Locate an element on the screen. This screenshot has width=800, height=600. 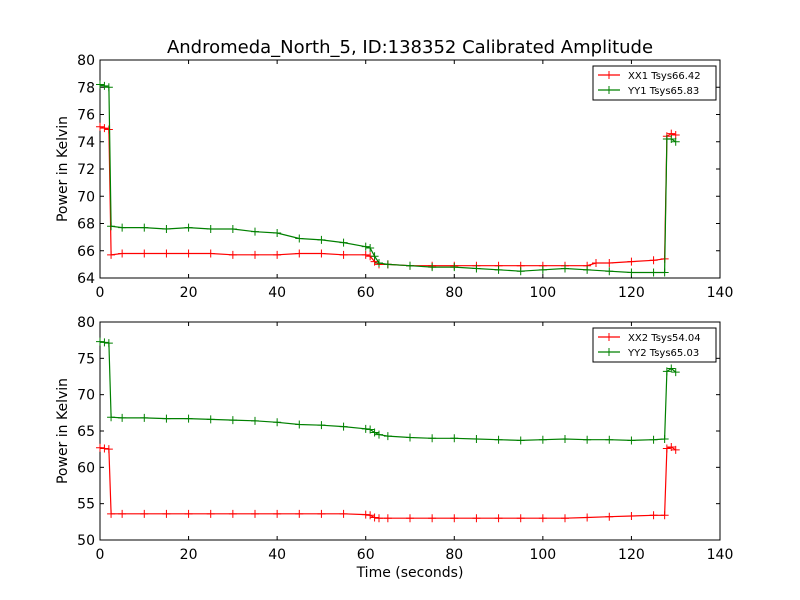
y-tick-label: 80 is located at coordinates (86, 323).